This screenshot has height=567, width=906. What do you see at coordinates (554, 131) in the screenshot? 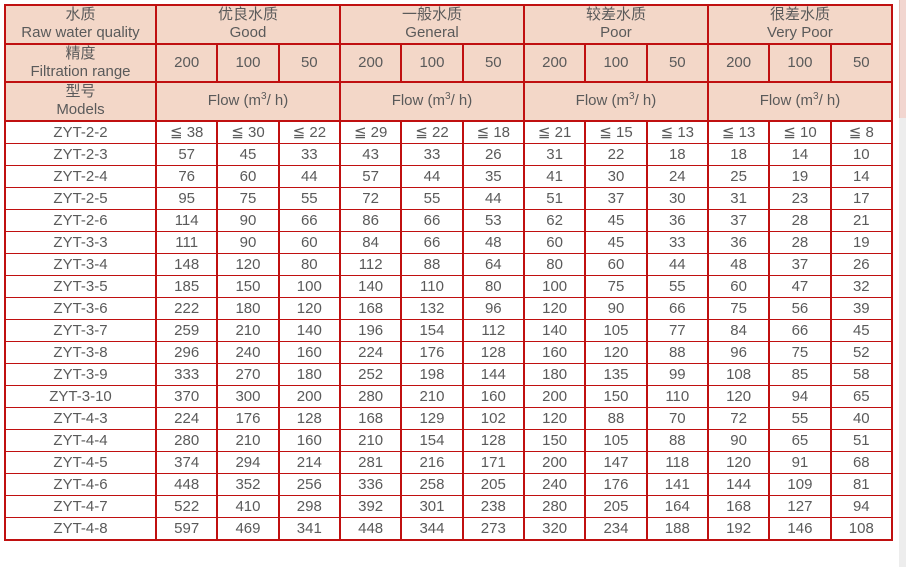
I see `value-cell: ≦ 21` at bounding box center [554, 131].